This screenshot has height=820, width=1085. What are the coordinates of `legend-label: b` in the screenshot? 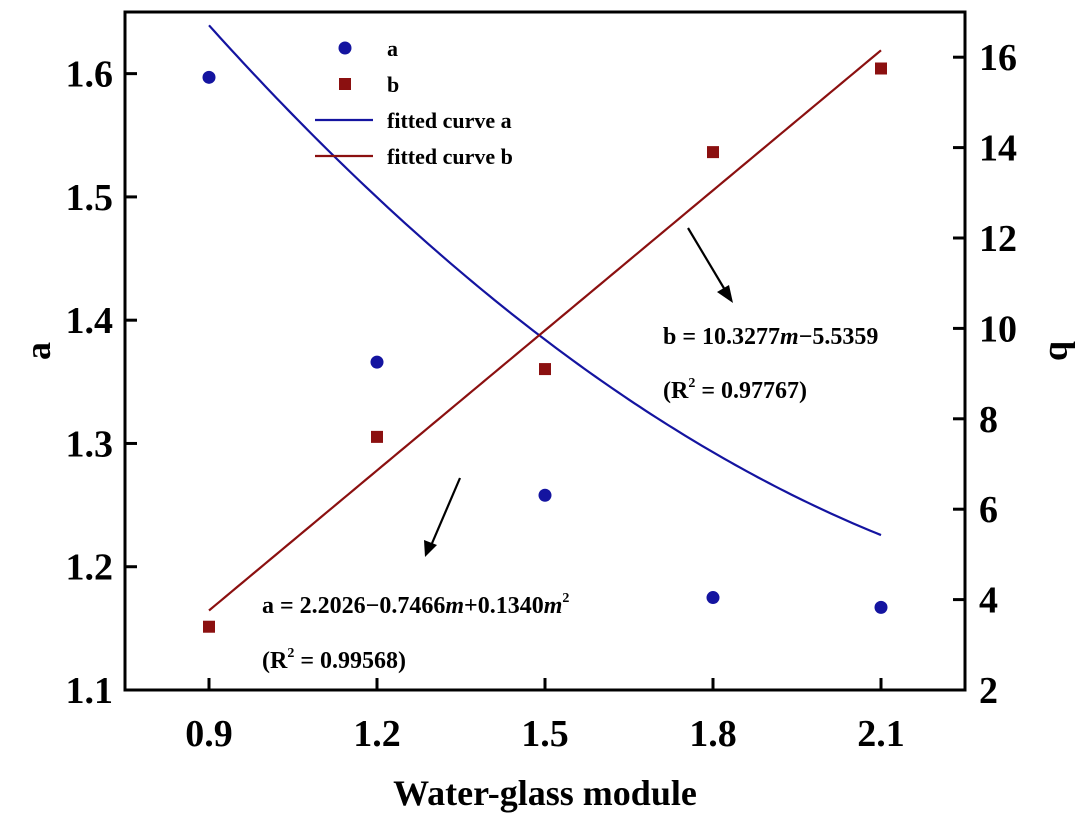 It's located at (393, 84).